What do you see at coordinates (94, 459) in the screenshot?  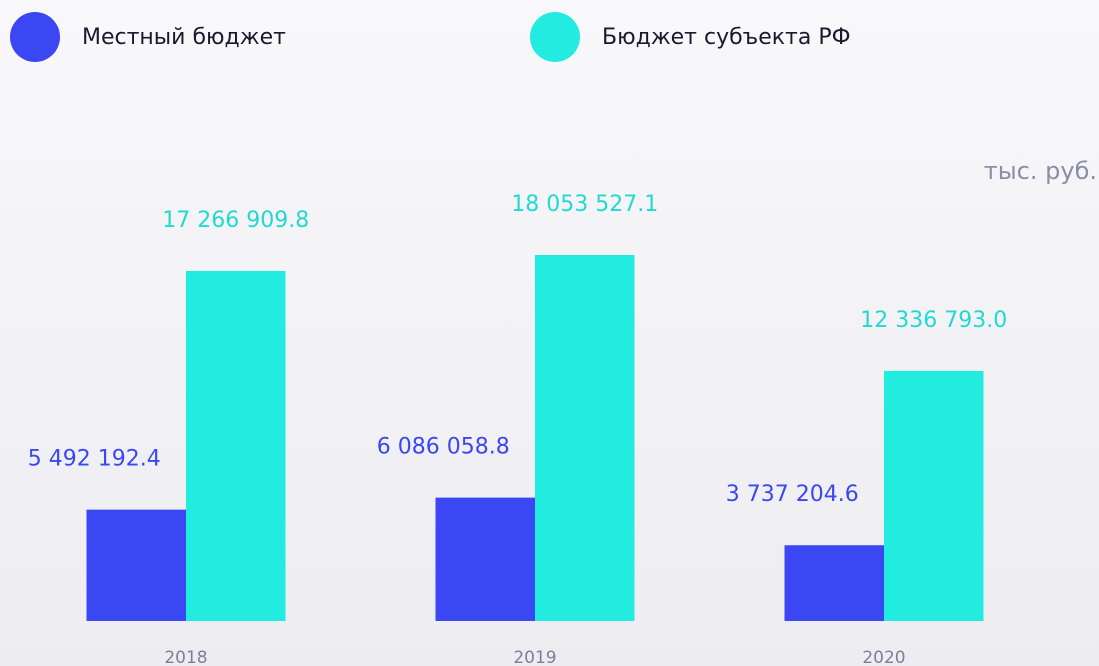 I see `value-label: 5 492 192.4` at bounding box center [94, 459].